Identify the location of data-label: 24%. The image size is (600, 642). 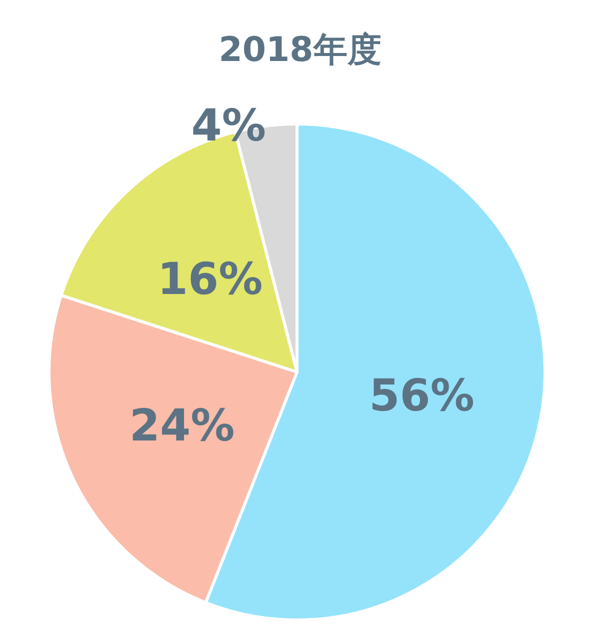
(182, 426).